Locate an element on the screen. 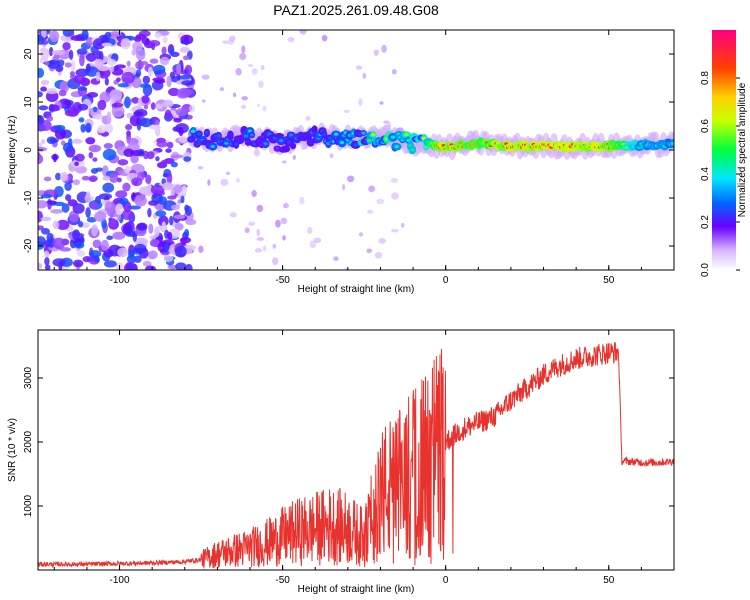 Image resolution: width=750 pixels, height=600 pixels. x-tick-label: 50 is located at coordinates (609, 280).